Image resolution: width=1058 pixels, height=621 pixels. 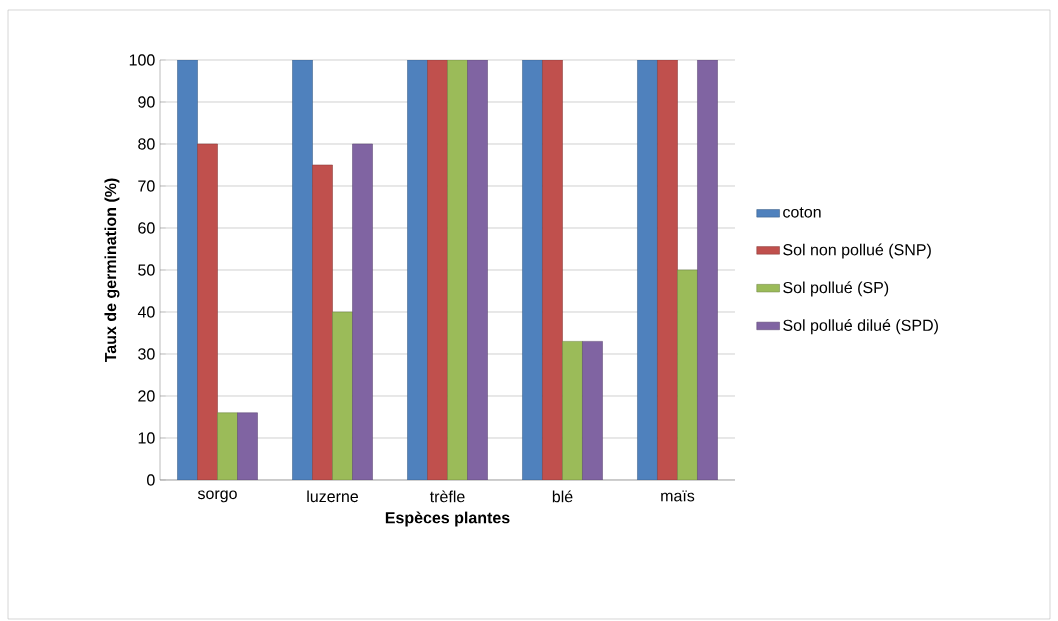 I want to click on x-axis-title: Espèces plantes, so click(x=447, y=519).